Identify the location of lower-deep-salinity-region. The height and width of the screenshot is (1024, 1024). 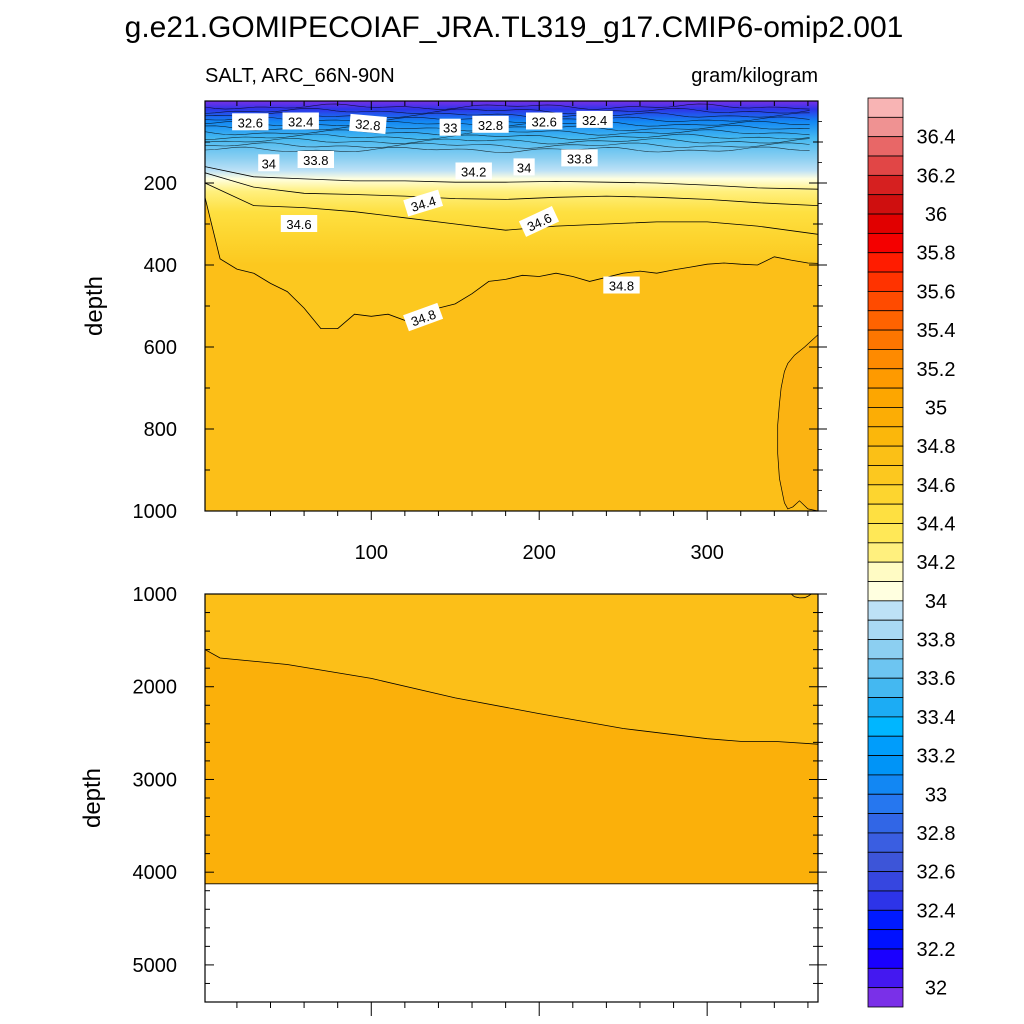
(511, 767).